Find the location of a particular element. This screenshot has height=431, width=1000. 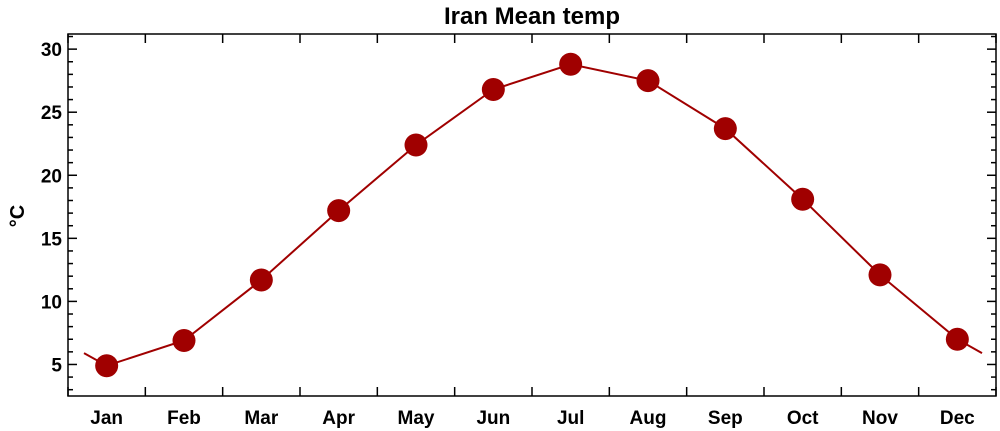

y-tick-label: 30 is located at coordinates (51, 50).